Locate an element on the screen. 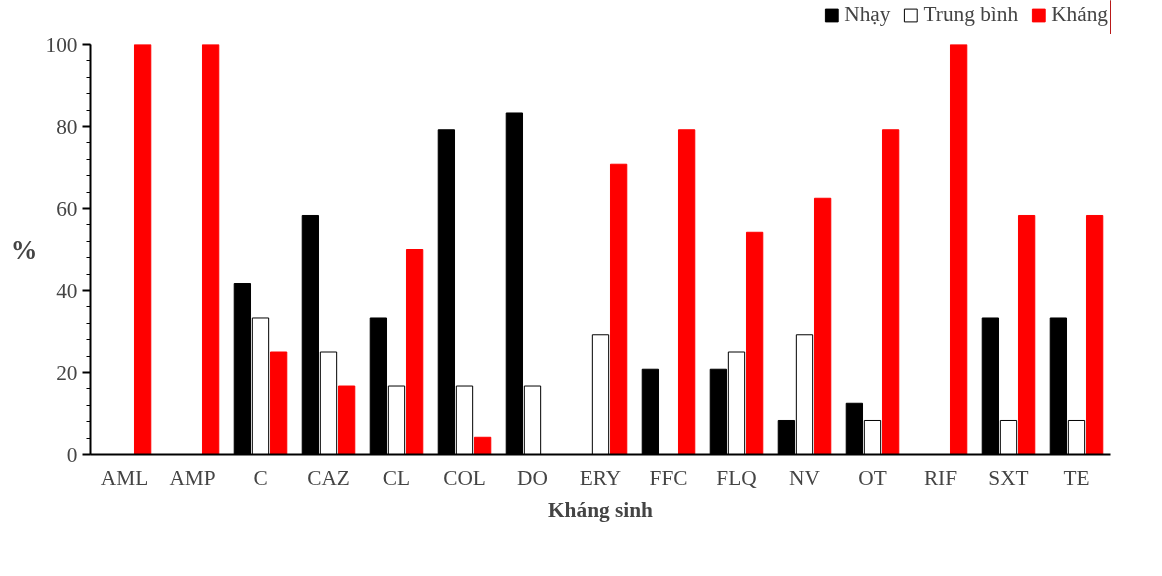  x-tick-label: RIF is located at coordinates (940, 477).